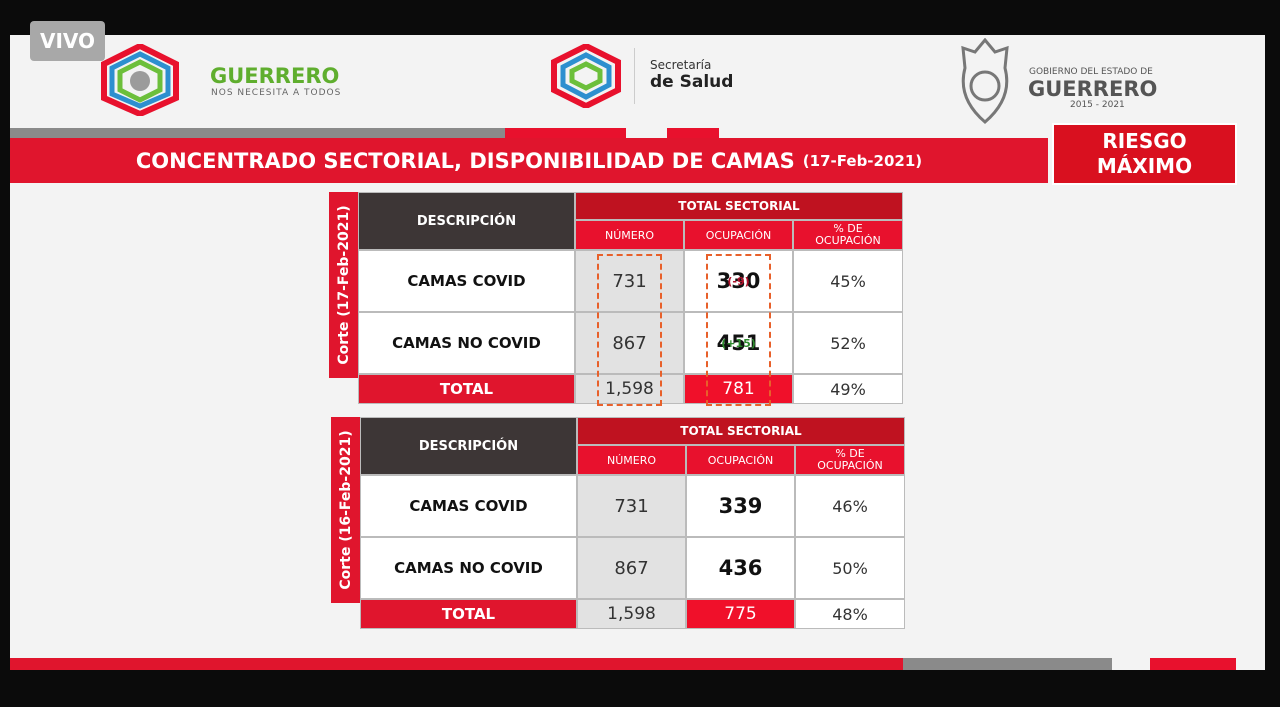 Image resolution: width=1280 pixels, height=707 pixels. What do you see at coordinates (848, 343) in the screenshot?
I see `row-percent: 52%` at bounding box center [848, 343].